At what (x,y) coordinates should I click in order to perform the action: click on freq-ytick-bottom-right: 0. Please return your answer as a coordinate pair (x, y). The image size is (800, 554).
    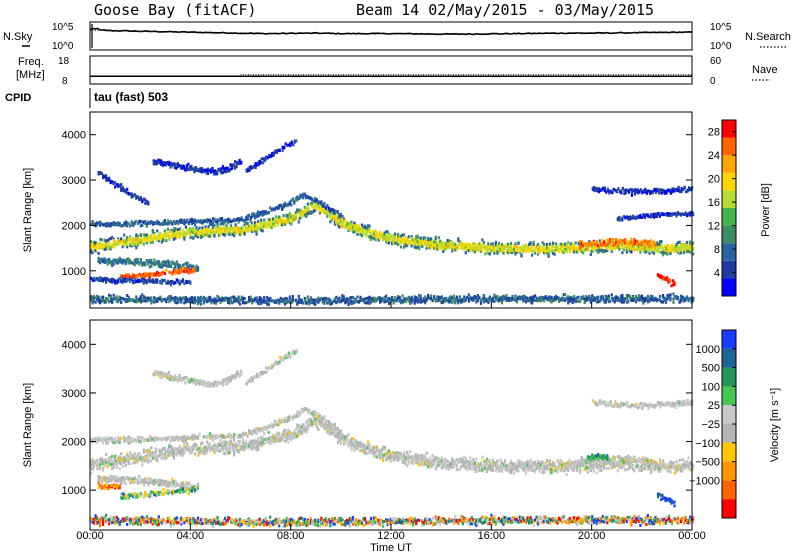
    Looking at the image, I should click on (713, 81).